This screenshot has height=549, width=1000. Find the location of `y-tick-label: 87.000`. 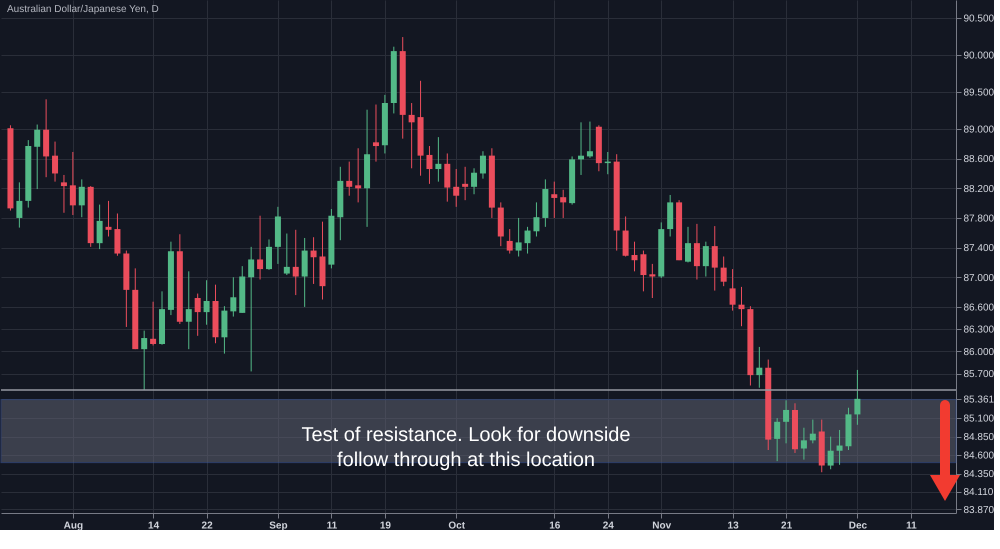

y-tick-label: 87.000 is located at coordinates (979, 278).